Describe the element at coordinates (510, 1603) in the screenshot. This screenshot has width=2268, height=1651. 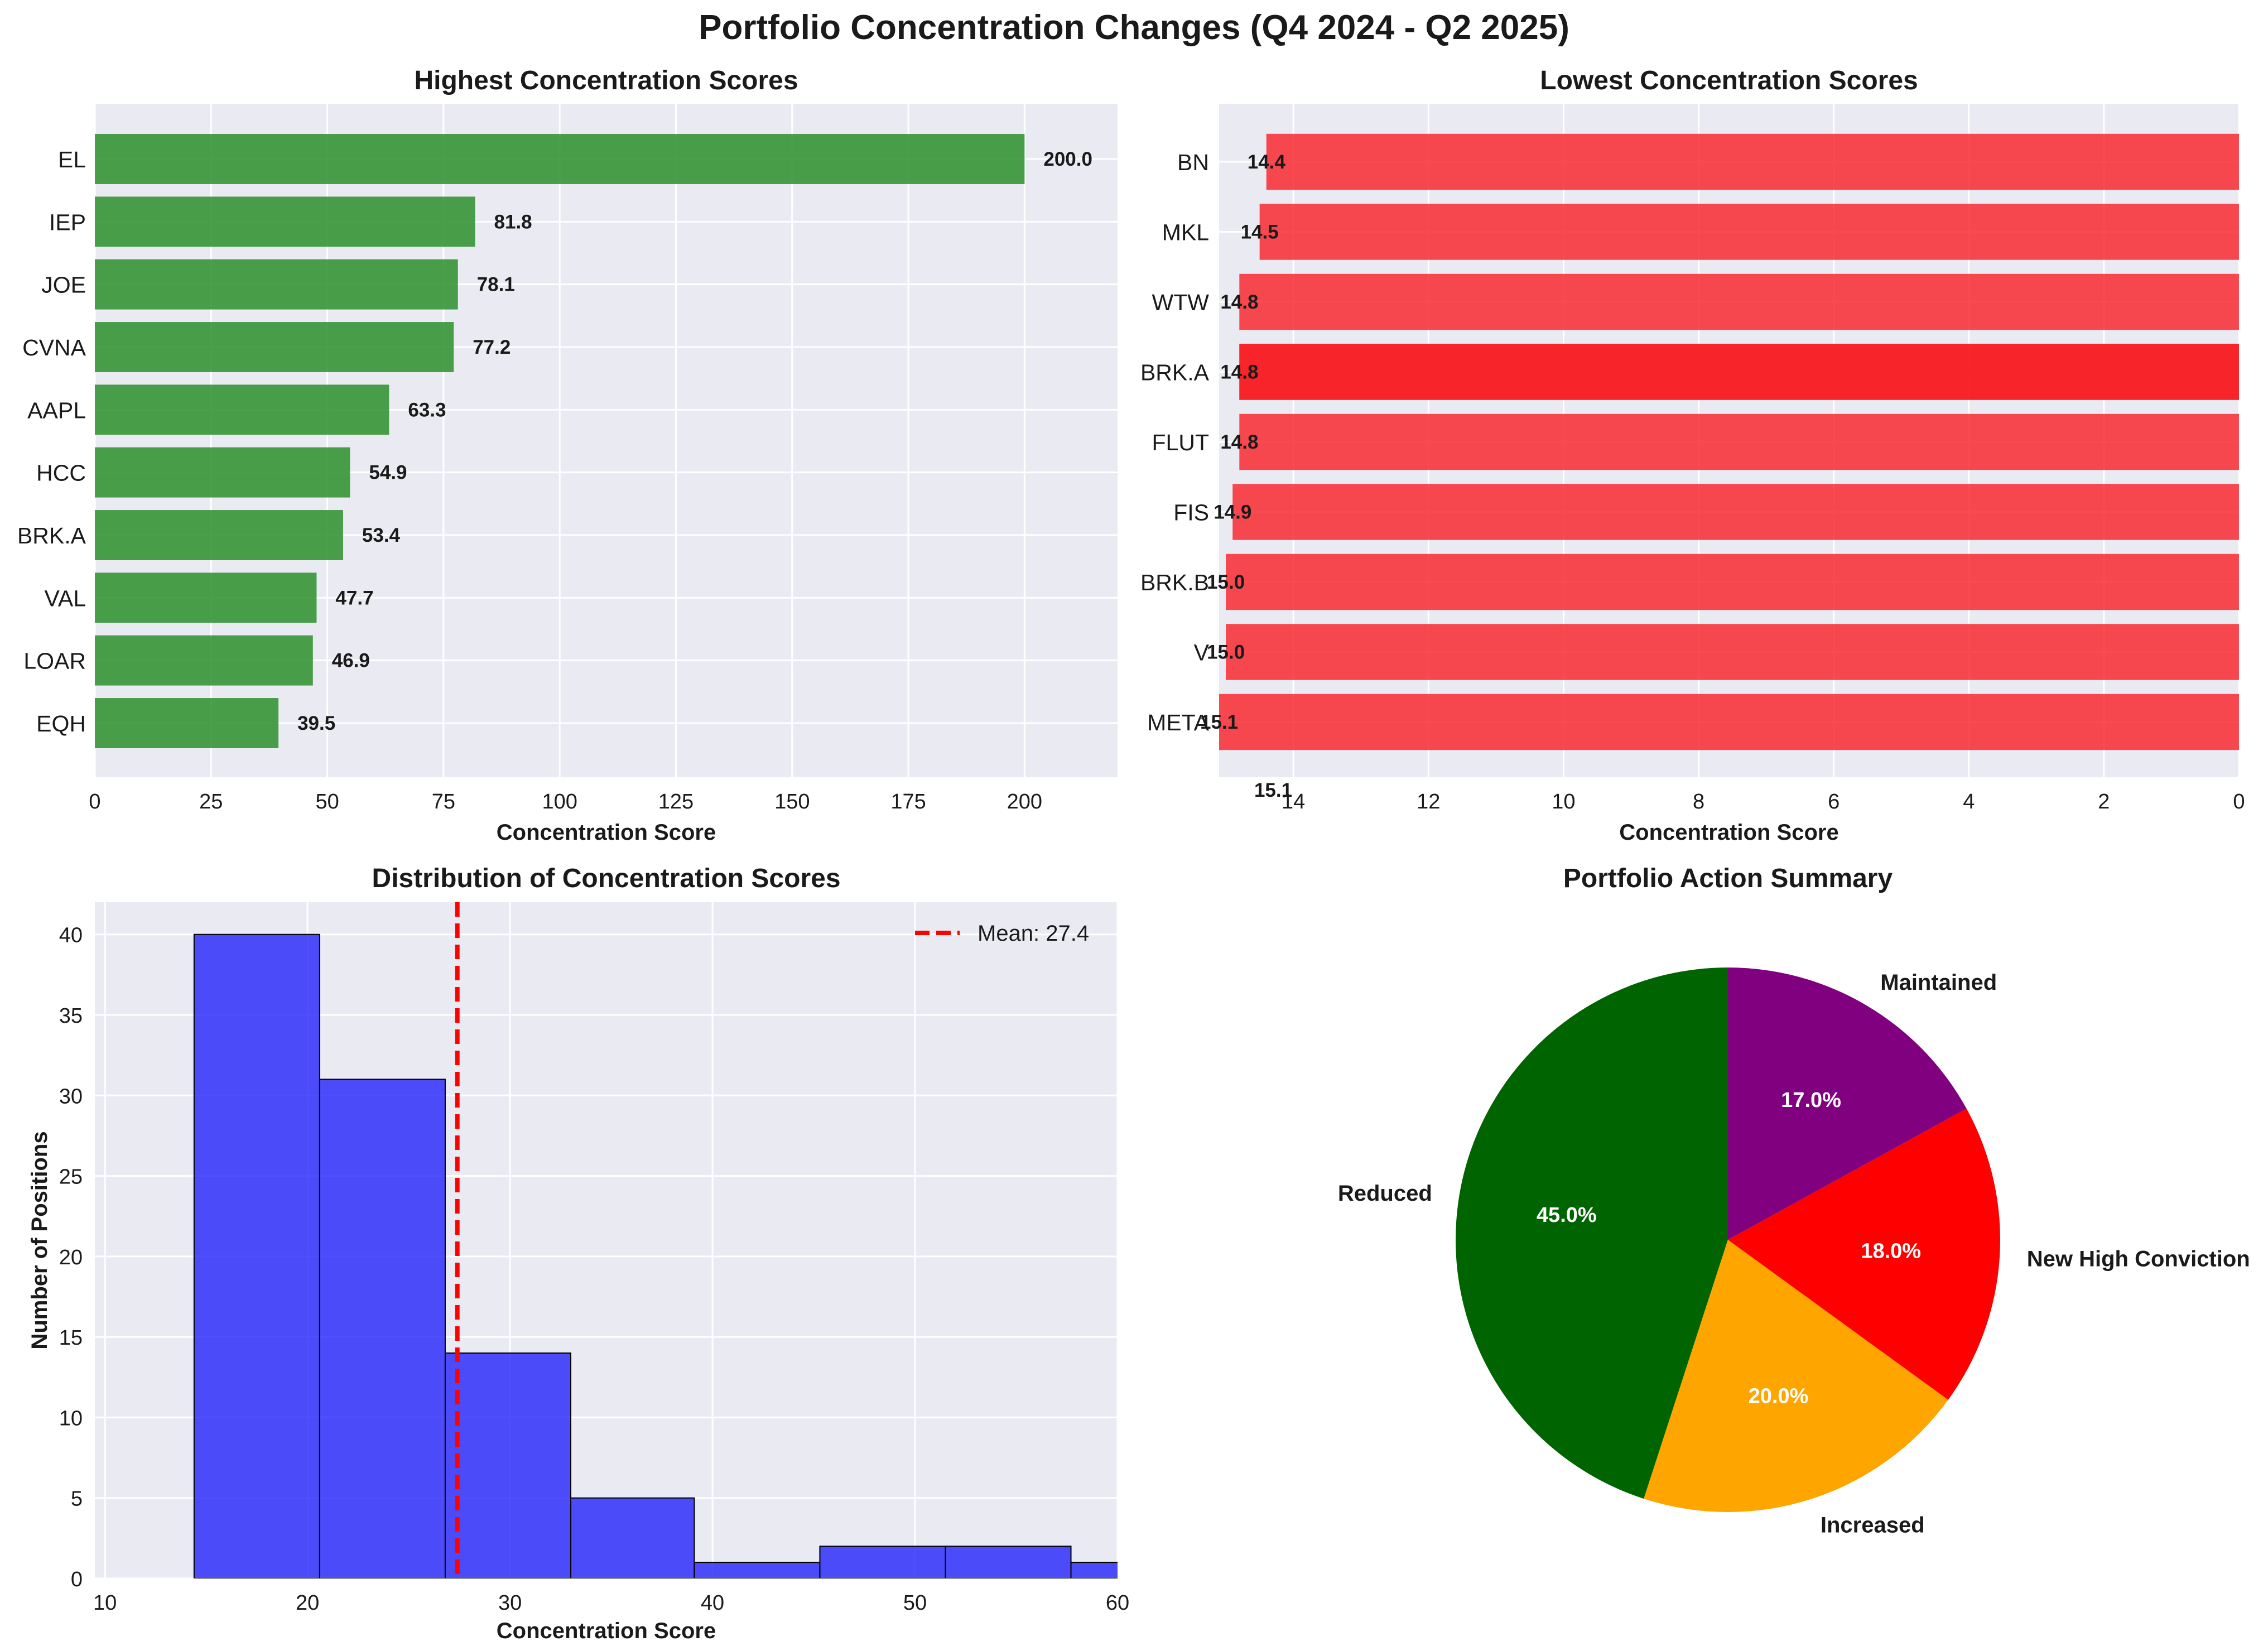
I see `distribution-x-tick-label: 30` at that location.